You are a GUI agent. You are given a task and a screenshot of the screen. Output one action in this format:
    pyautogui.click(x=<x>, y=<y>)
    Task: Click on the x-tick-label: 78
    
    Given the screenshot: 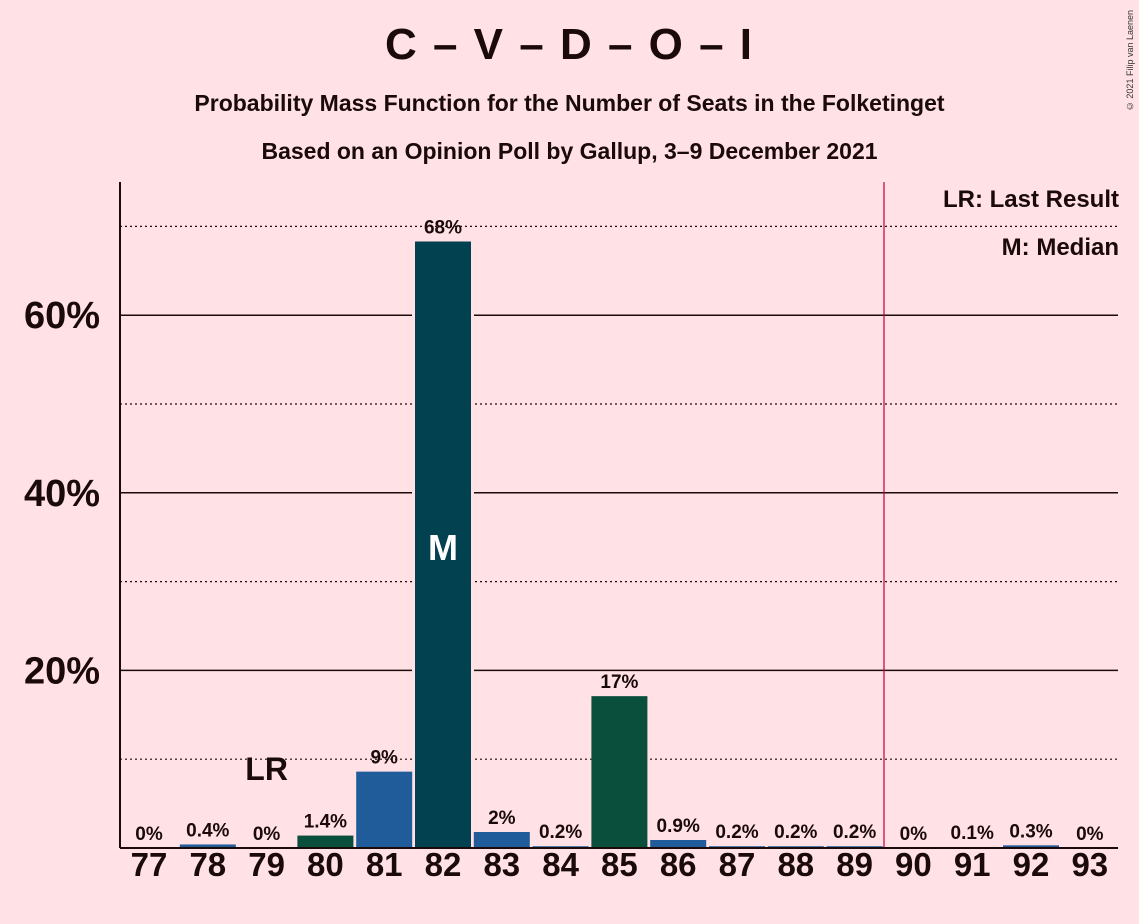 What is the action you would take?
    pyautogui.click(x=207, y=864)
    